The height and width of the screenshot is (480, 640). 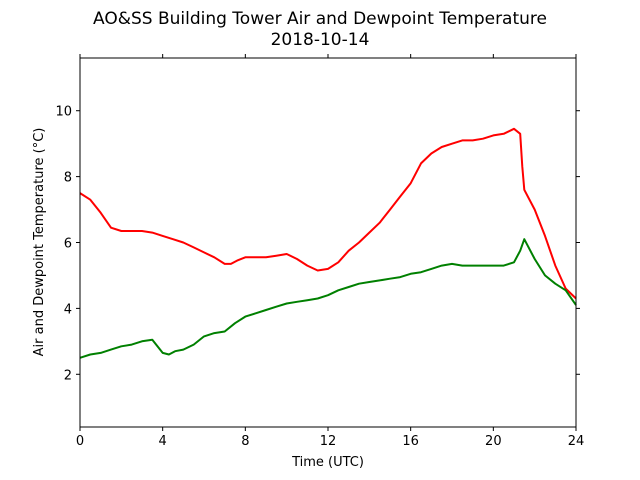 What do you see at coordinates (245, 441) in the screenshot?
I see `x-tick-label: 8` at bounding box center [245, 441].